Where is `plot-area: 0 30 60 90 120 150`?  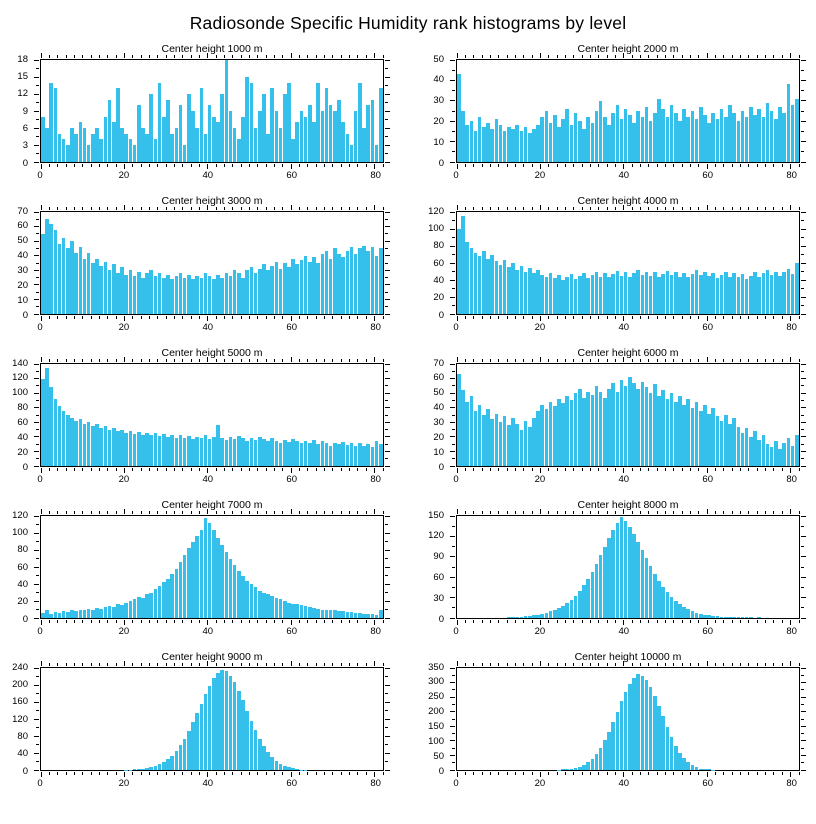
plot-area: 0 30 60 90 120 150 is located at coordinates (617, 567).